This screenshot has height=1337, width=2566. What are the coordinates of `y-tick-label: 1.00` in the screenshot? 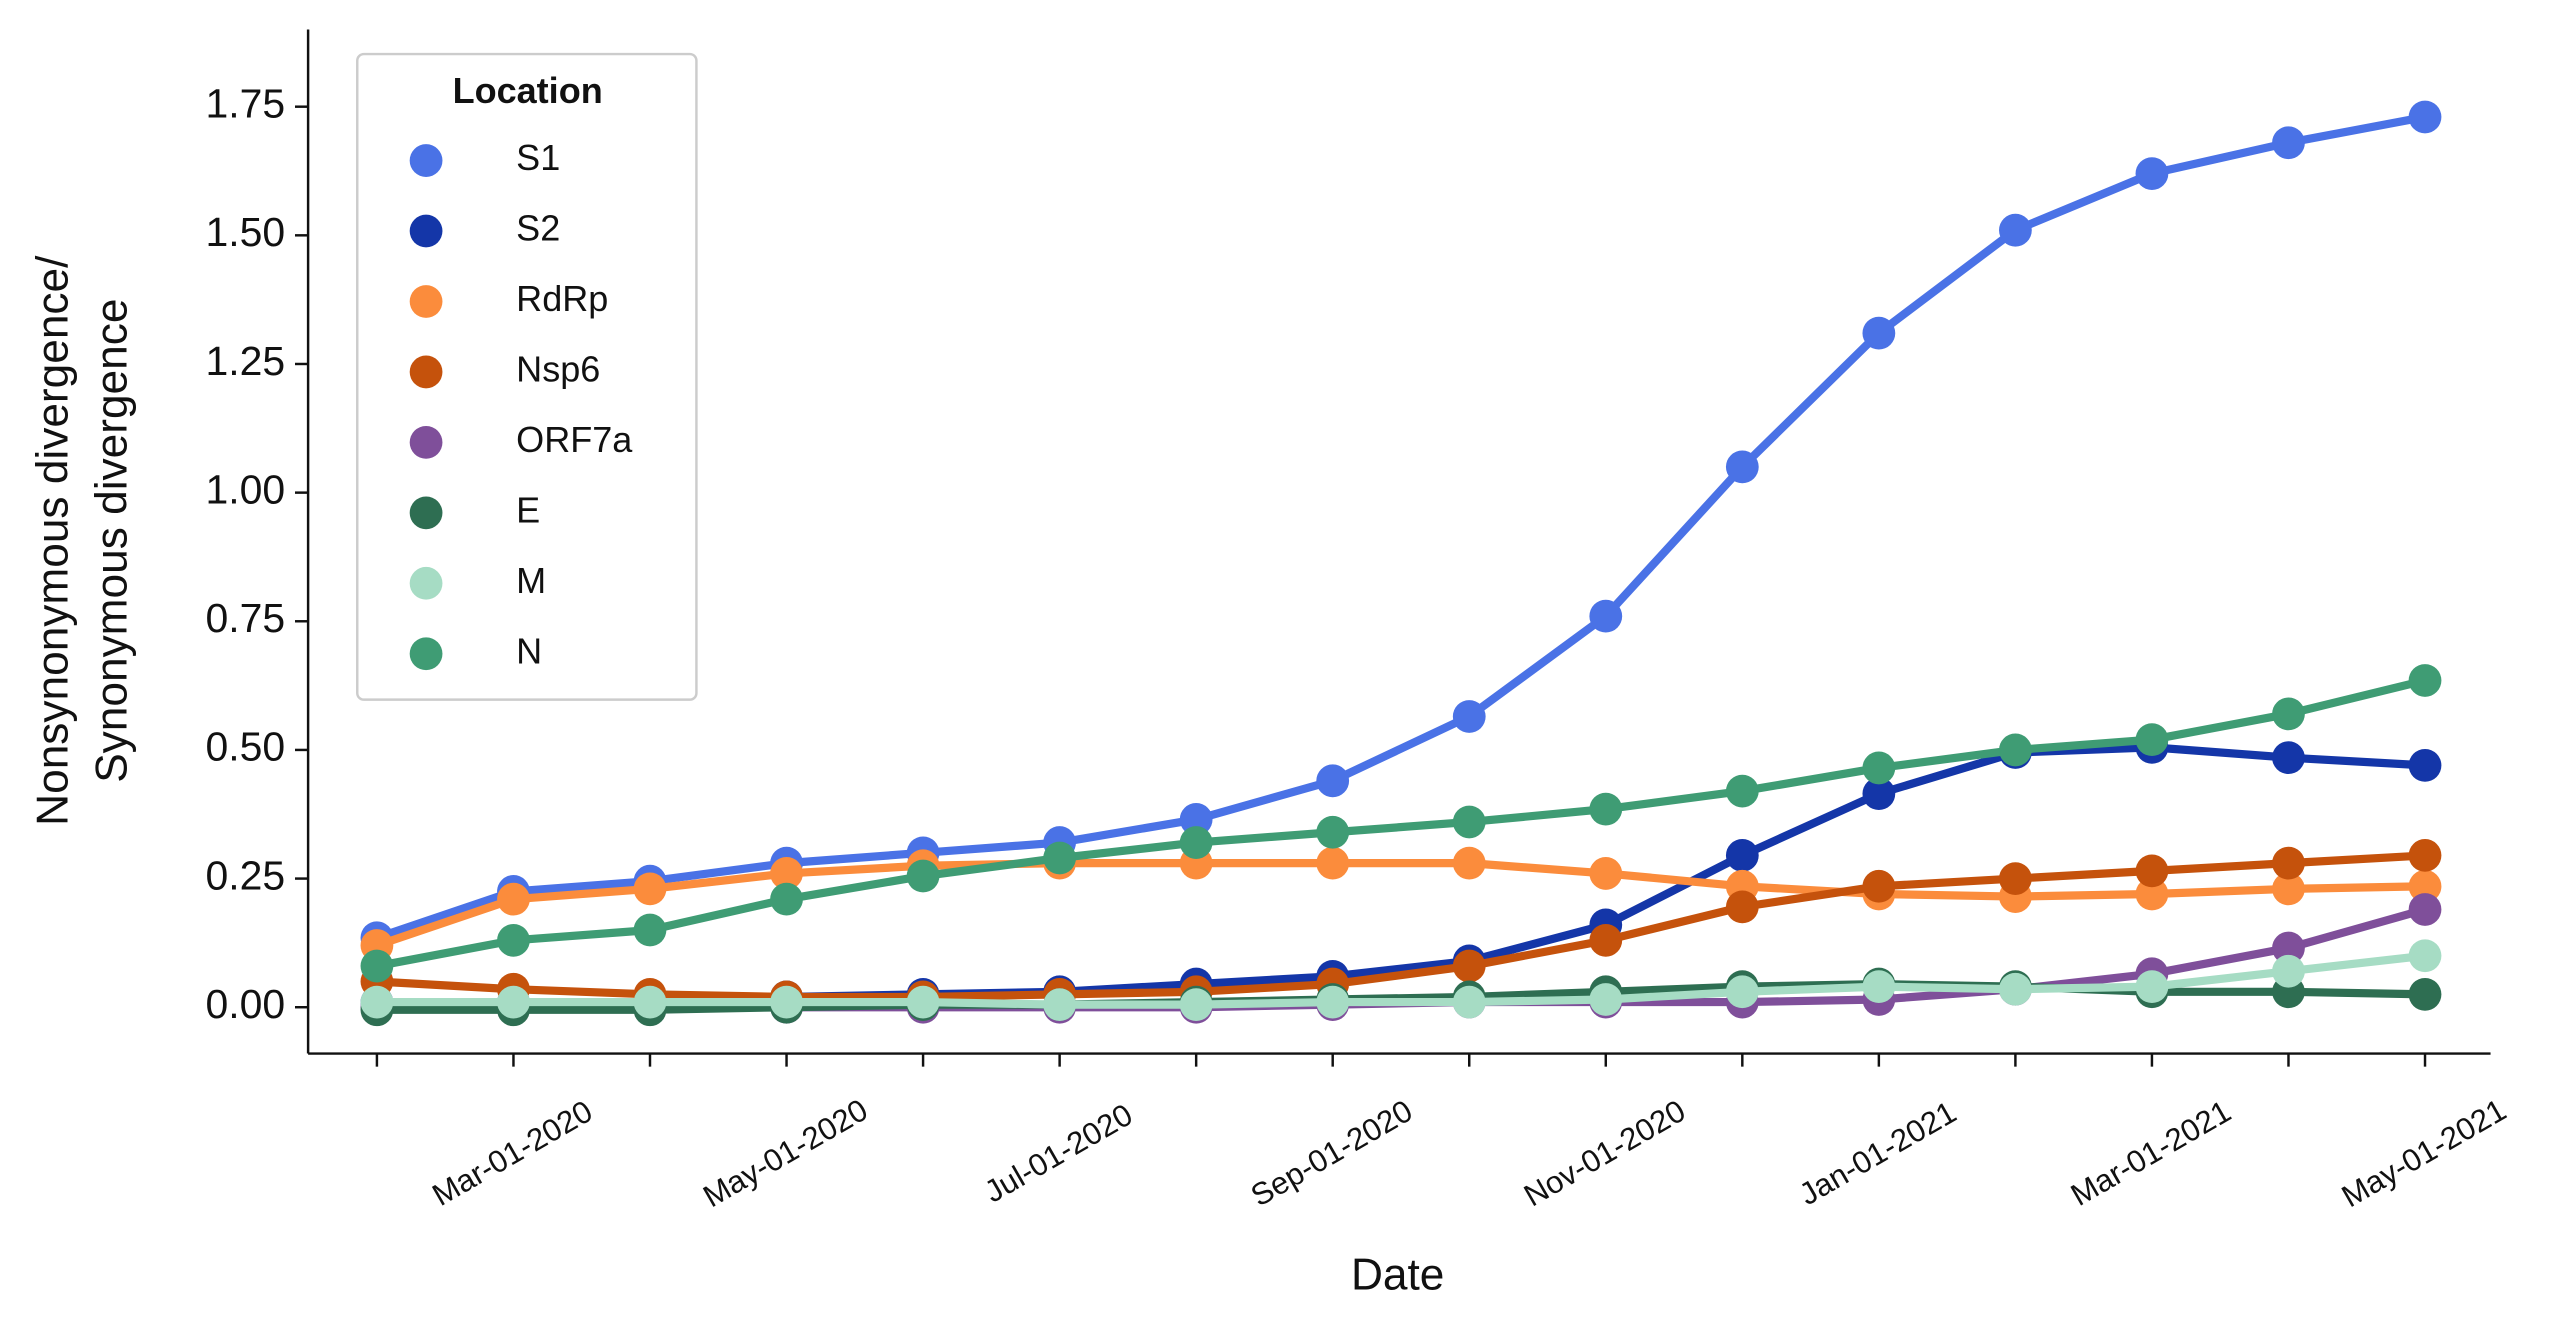 It's located at (245, 489).